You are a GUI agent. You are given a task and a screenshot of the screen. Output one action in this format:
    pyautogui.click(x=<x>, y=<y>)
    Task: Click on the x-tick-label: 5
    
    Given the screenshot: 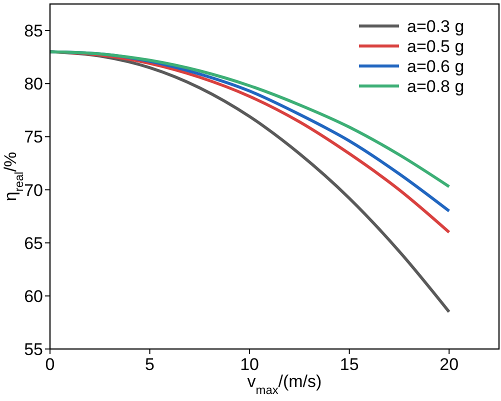 What is the action you would take?
    pyautogui.click(x=150, y=364)
    